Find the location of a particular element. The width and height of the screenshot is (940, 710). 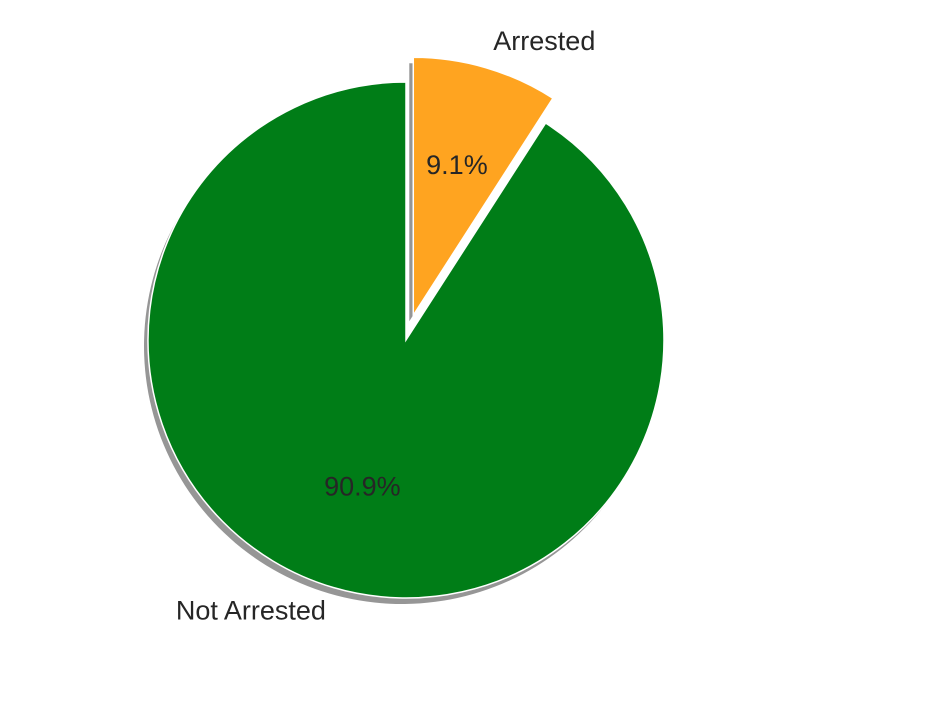

not-arrested-label: Not Arrested is located at coordinates (251, 610).